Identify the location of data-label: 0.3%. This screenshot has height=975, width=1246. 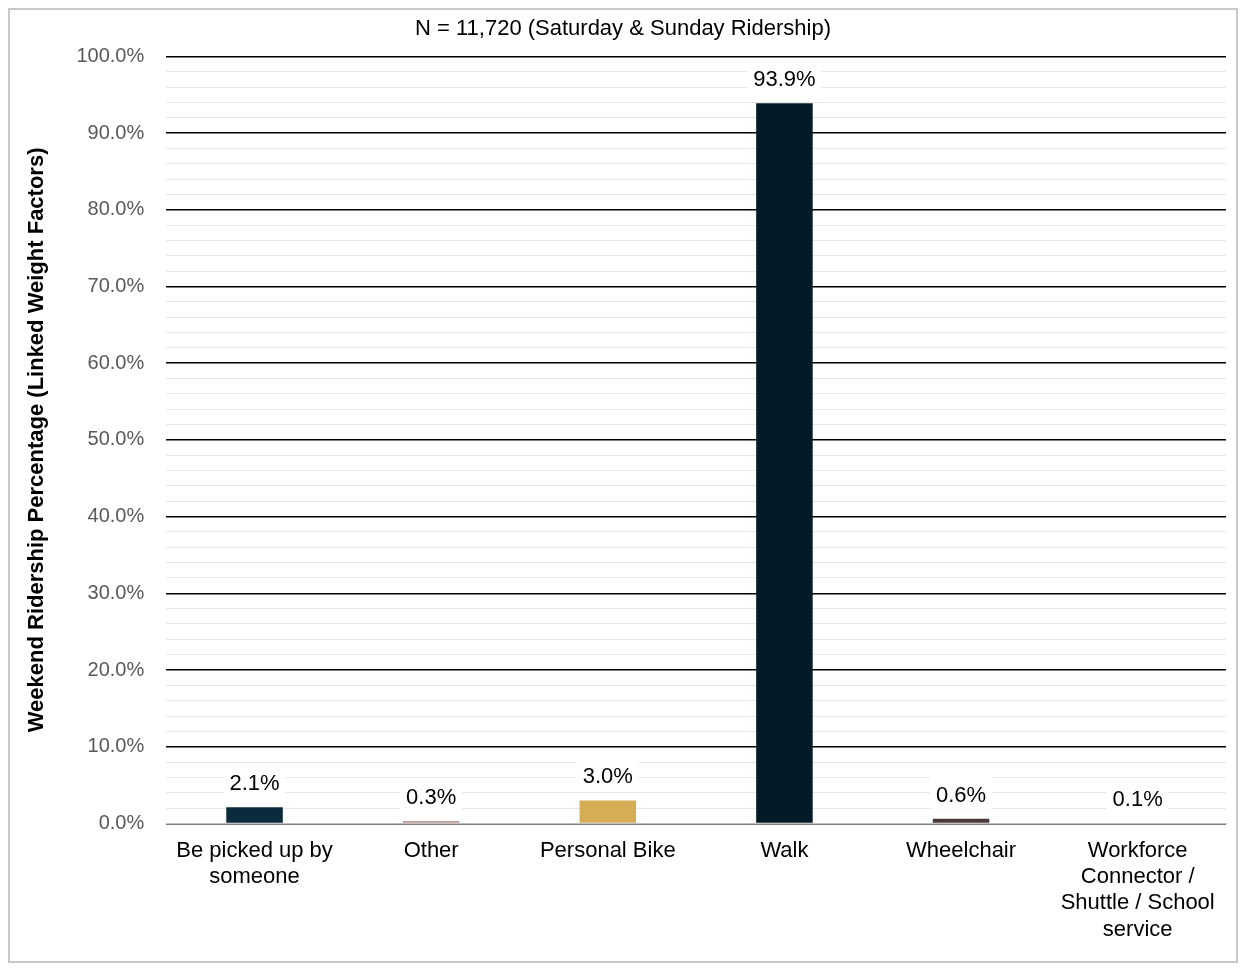
(431, 797).